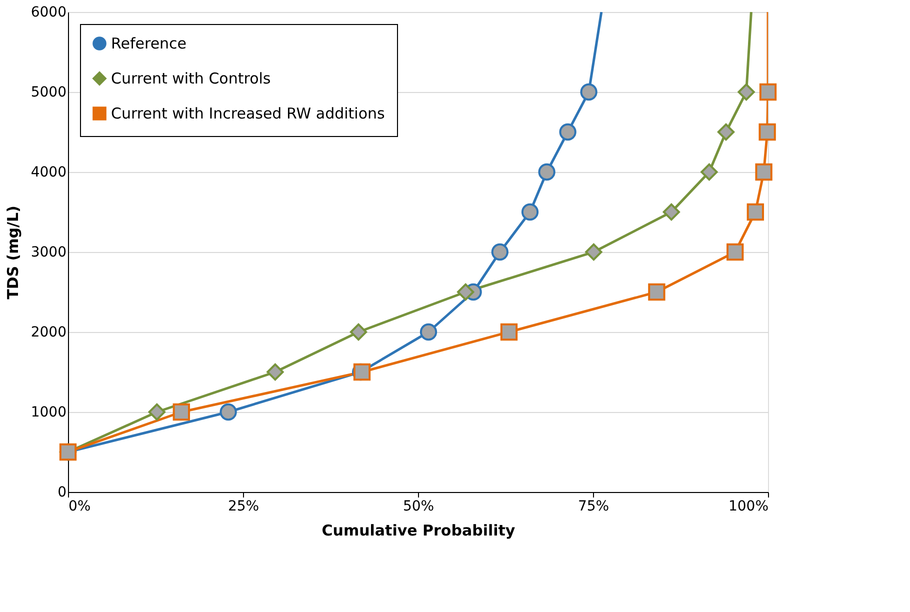 Image resolution: width=910 pixels, height=612 pixels. What do you see at coordinates (149, 43) in the screenshot?
I see `legend-label: Reference` at bounding box center [149, 43].